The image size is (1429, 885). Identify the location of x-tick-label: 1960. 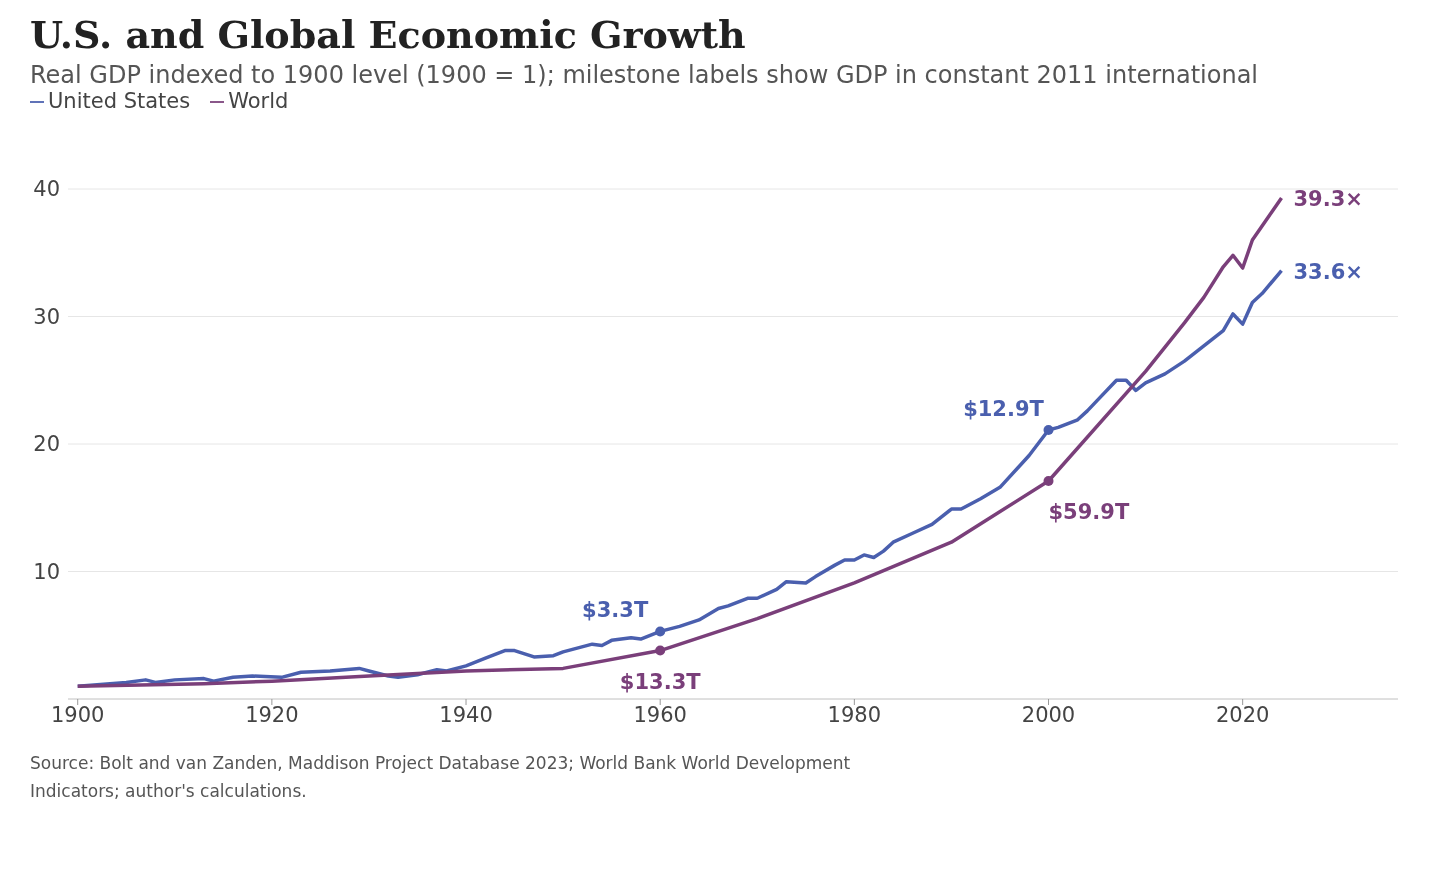
(660, 714).